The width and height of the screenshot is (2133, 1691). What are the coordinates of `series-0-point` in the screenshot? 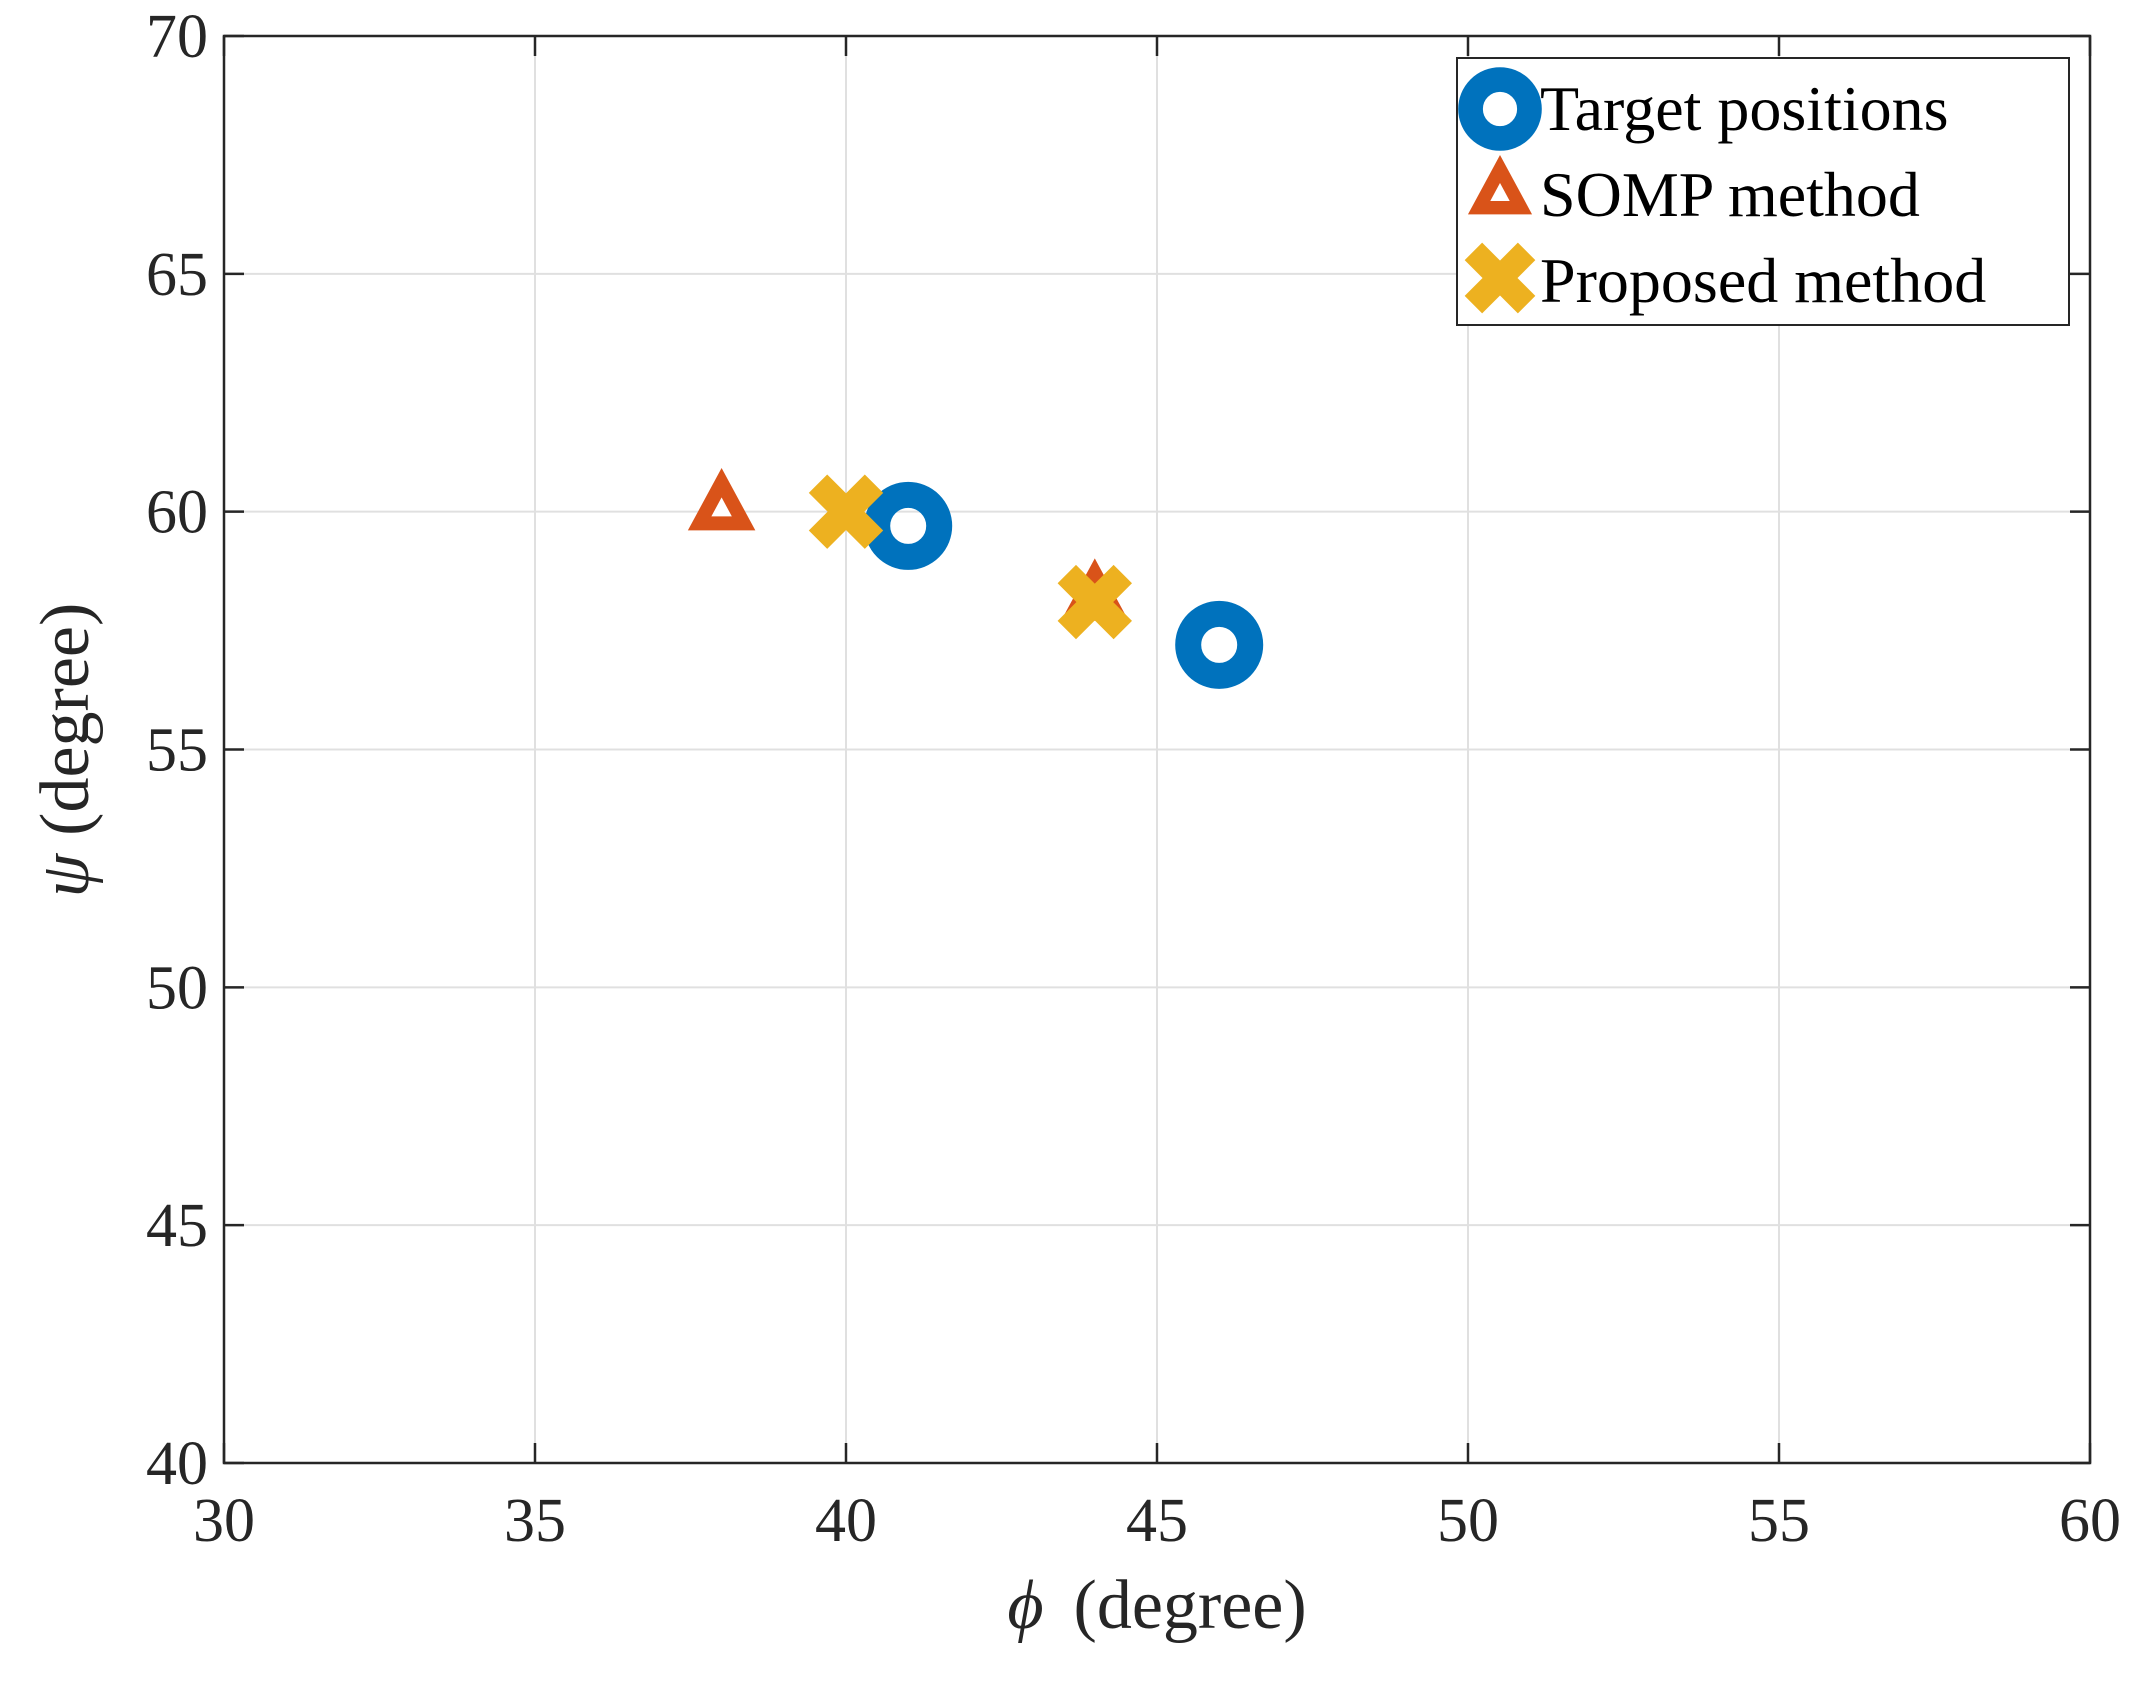 It's located at (1219, 644).